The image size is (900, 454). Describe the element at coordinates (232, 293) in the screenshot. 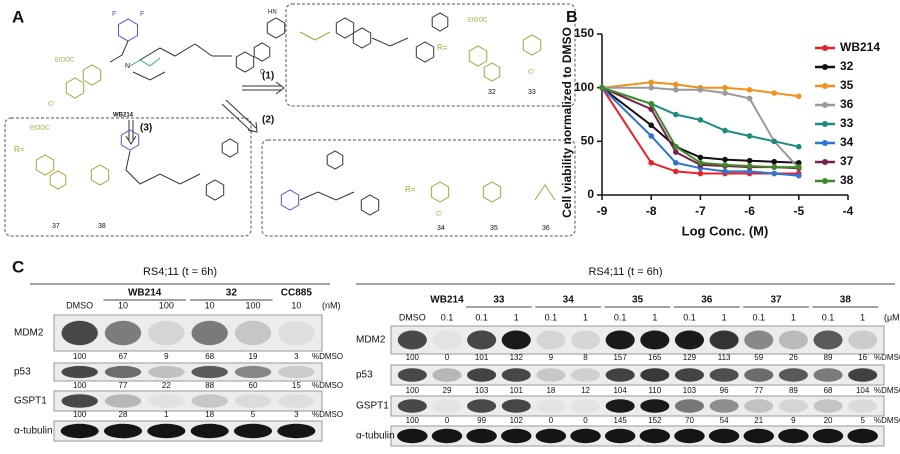

I see `group-label: 32` at that location.